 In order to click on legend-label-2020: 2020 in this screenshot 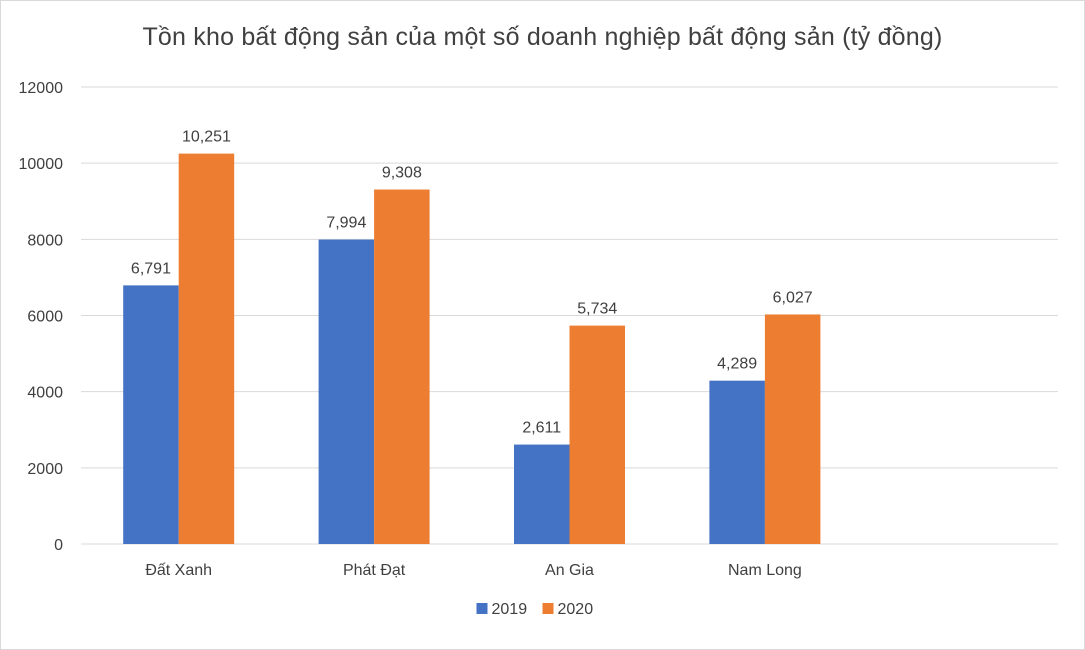, I will do `click(576, 609)`.